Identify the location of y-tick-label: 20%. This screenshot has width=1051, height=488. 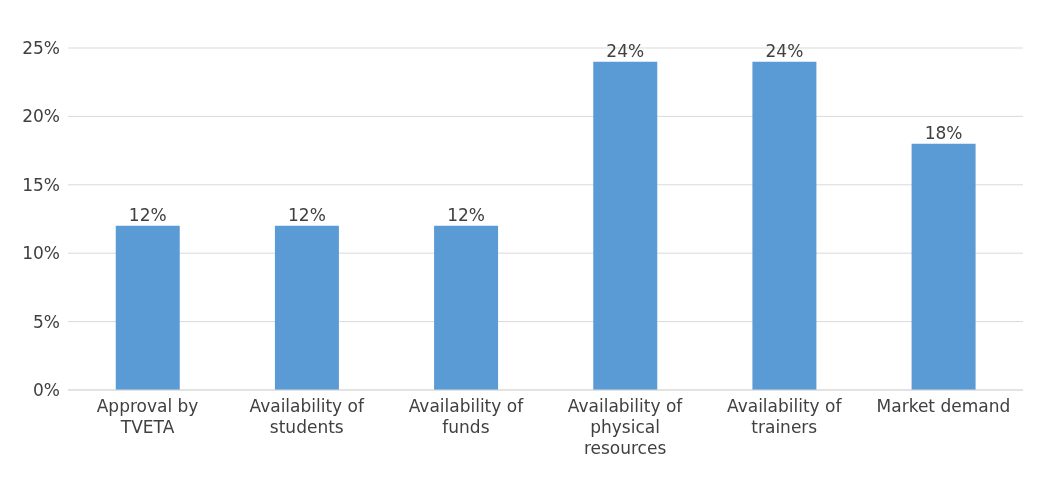
(41, 116).